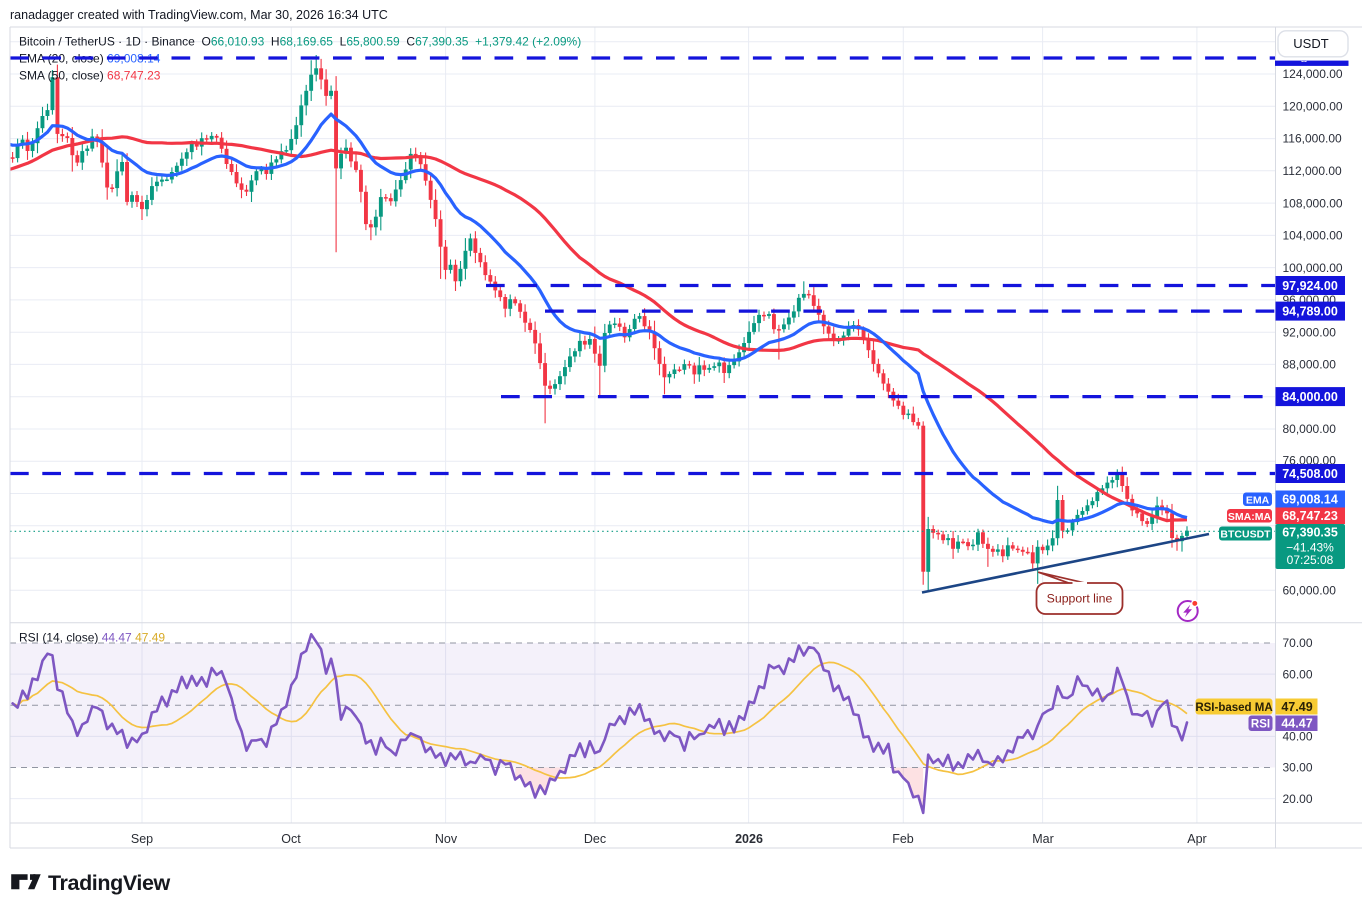 Image resolution: width=1362 pixels, height=912 pixels. I want to click on svg-text: 2026, so click(749, 839).